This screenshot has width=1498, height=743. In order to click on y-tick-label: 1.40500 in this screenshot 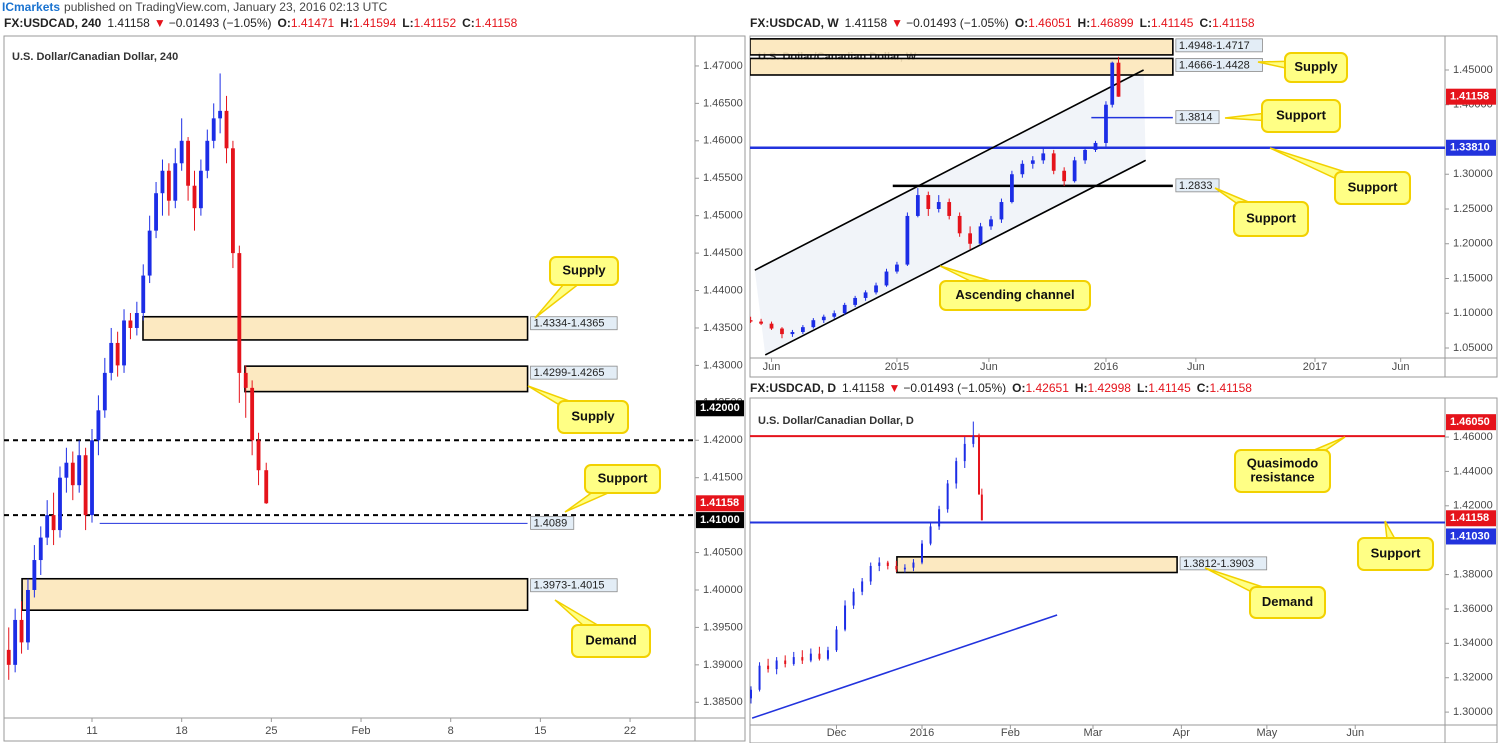, I will do `click(723, 552)`.